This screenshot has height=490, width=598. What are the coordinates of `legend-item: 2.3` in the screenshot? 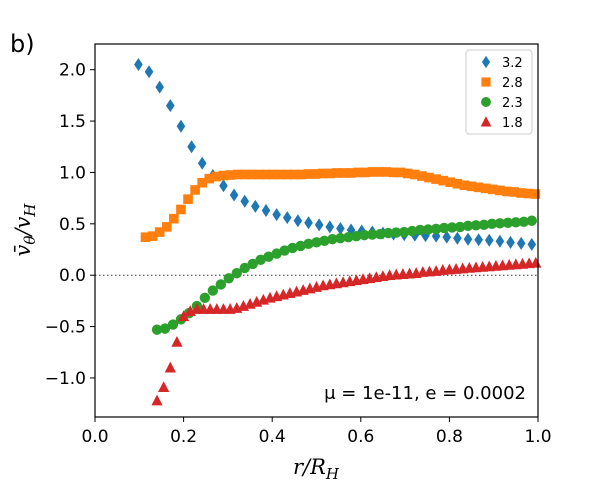 It's located at (502, 103).